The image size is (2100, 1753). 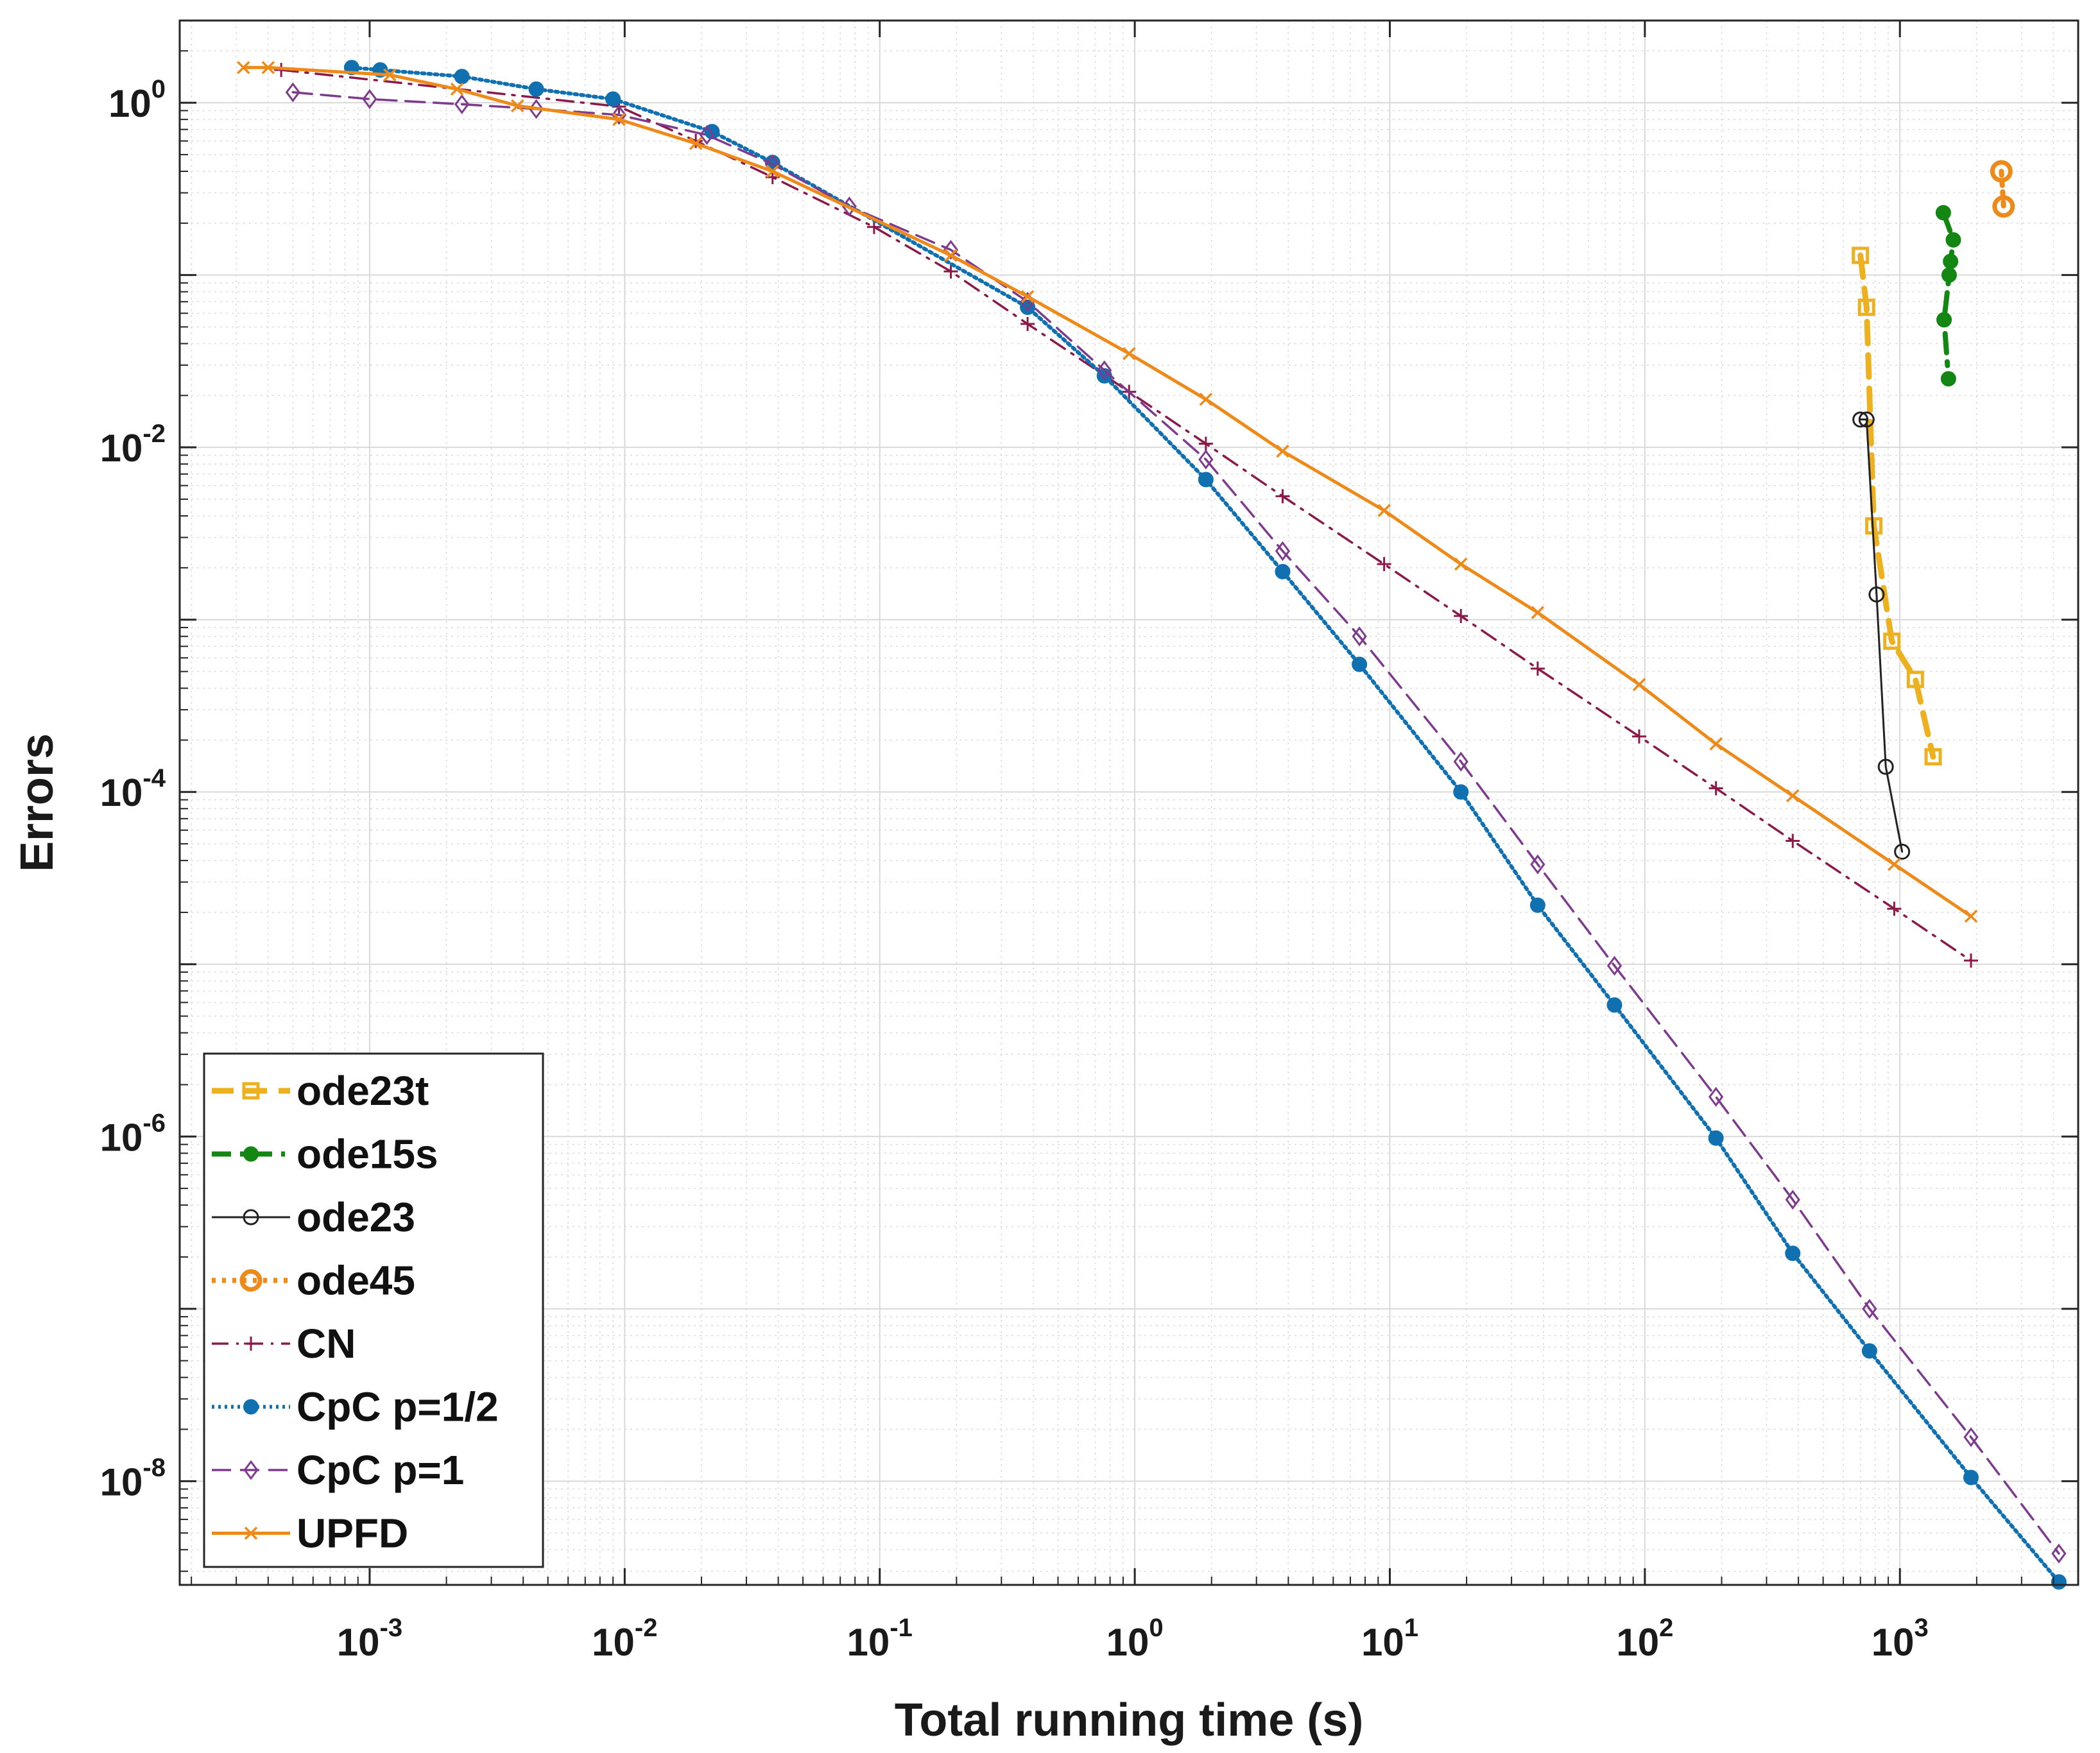 I want to click on legend-box, so click(x=373, y=1310).